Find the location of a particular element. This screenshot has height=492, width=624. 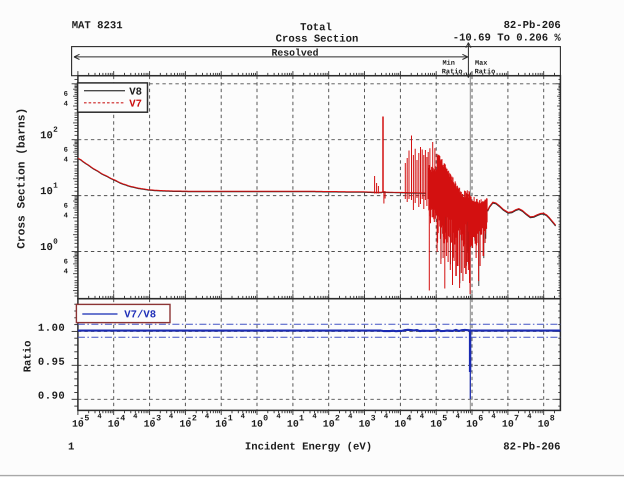

svg-text: 1.00 is located at coordinates (51, 329).